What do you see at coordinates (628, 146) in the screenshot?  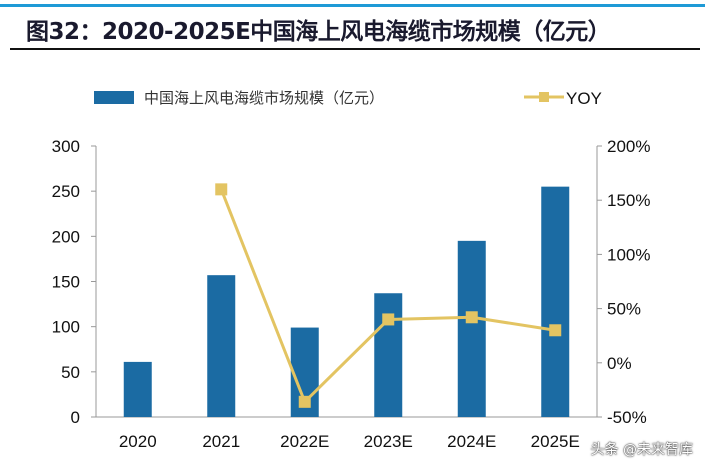 I see `right-tick-label: 200%` at bounding box center [628, 146].